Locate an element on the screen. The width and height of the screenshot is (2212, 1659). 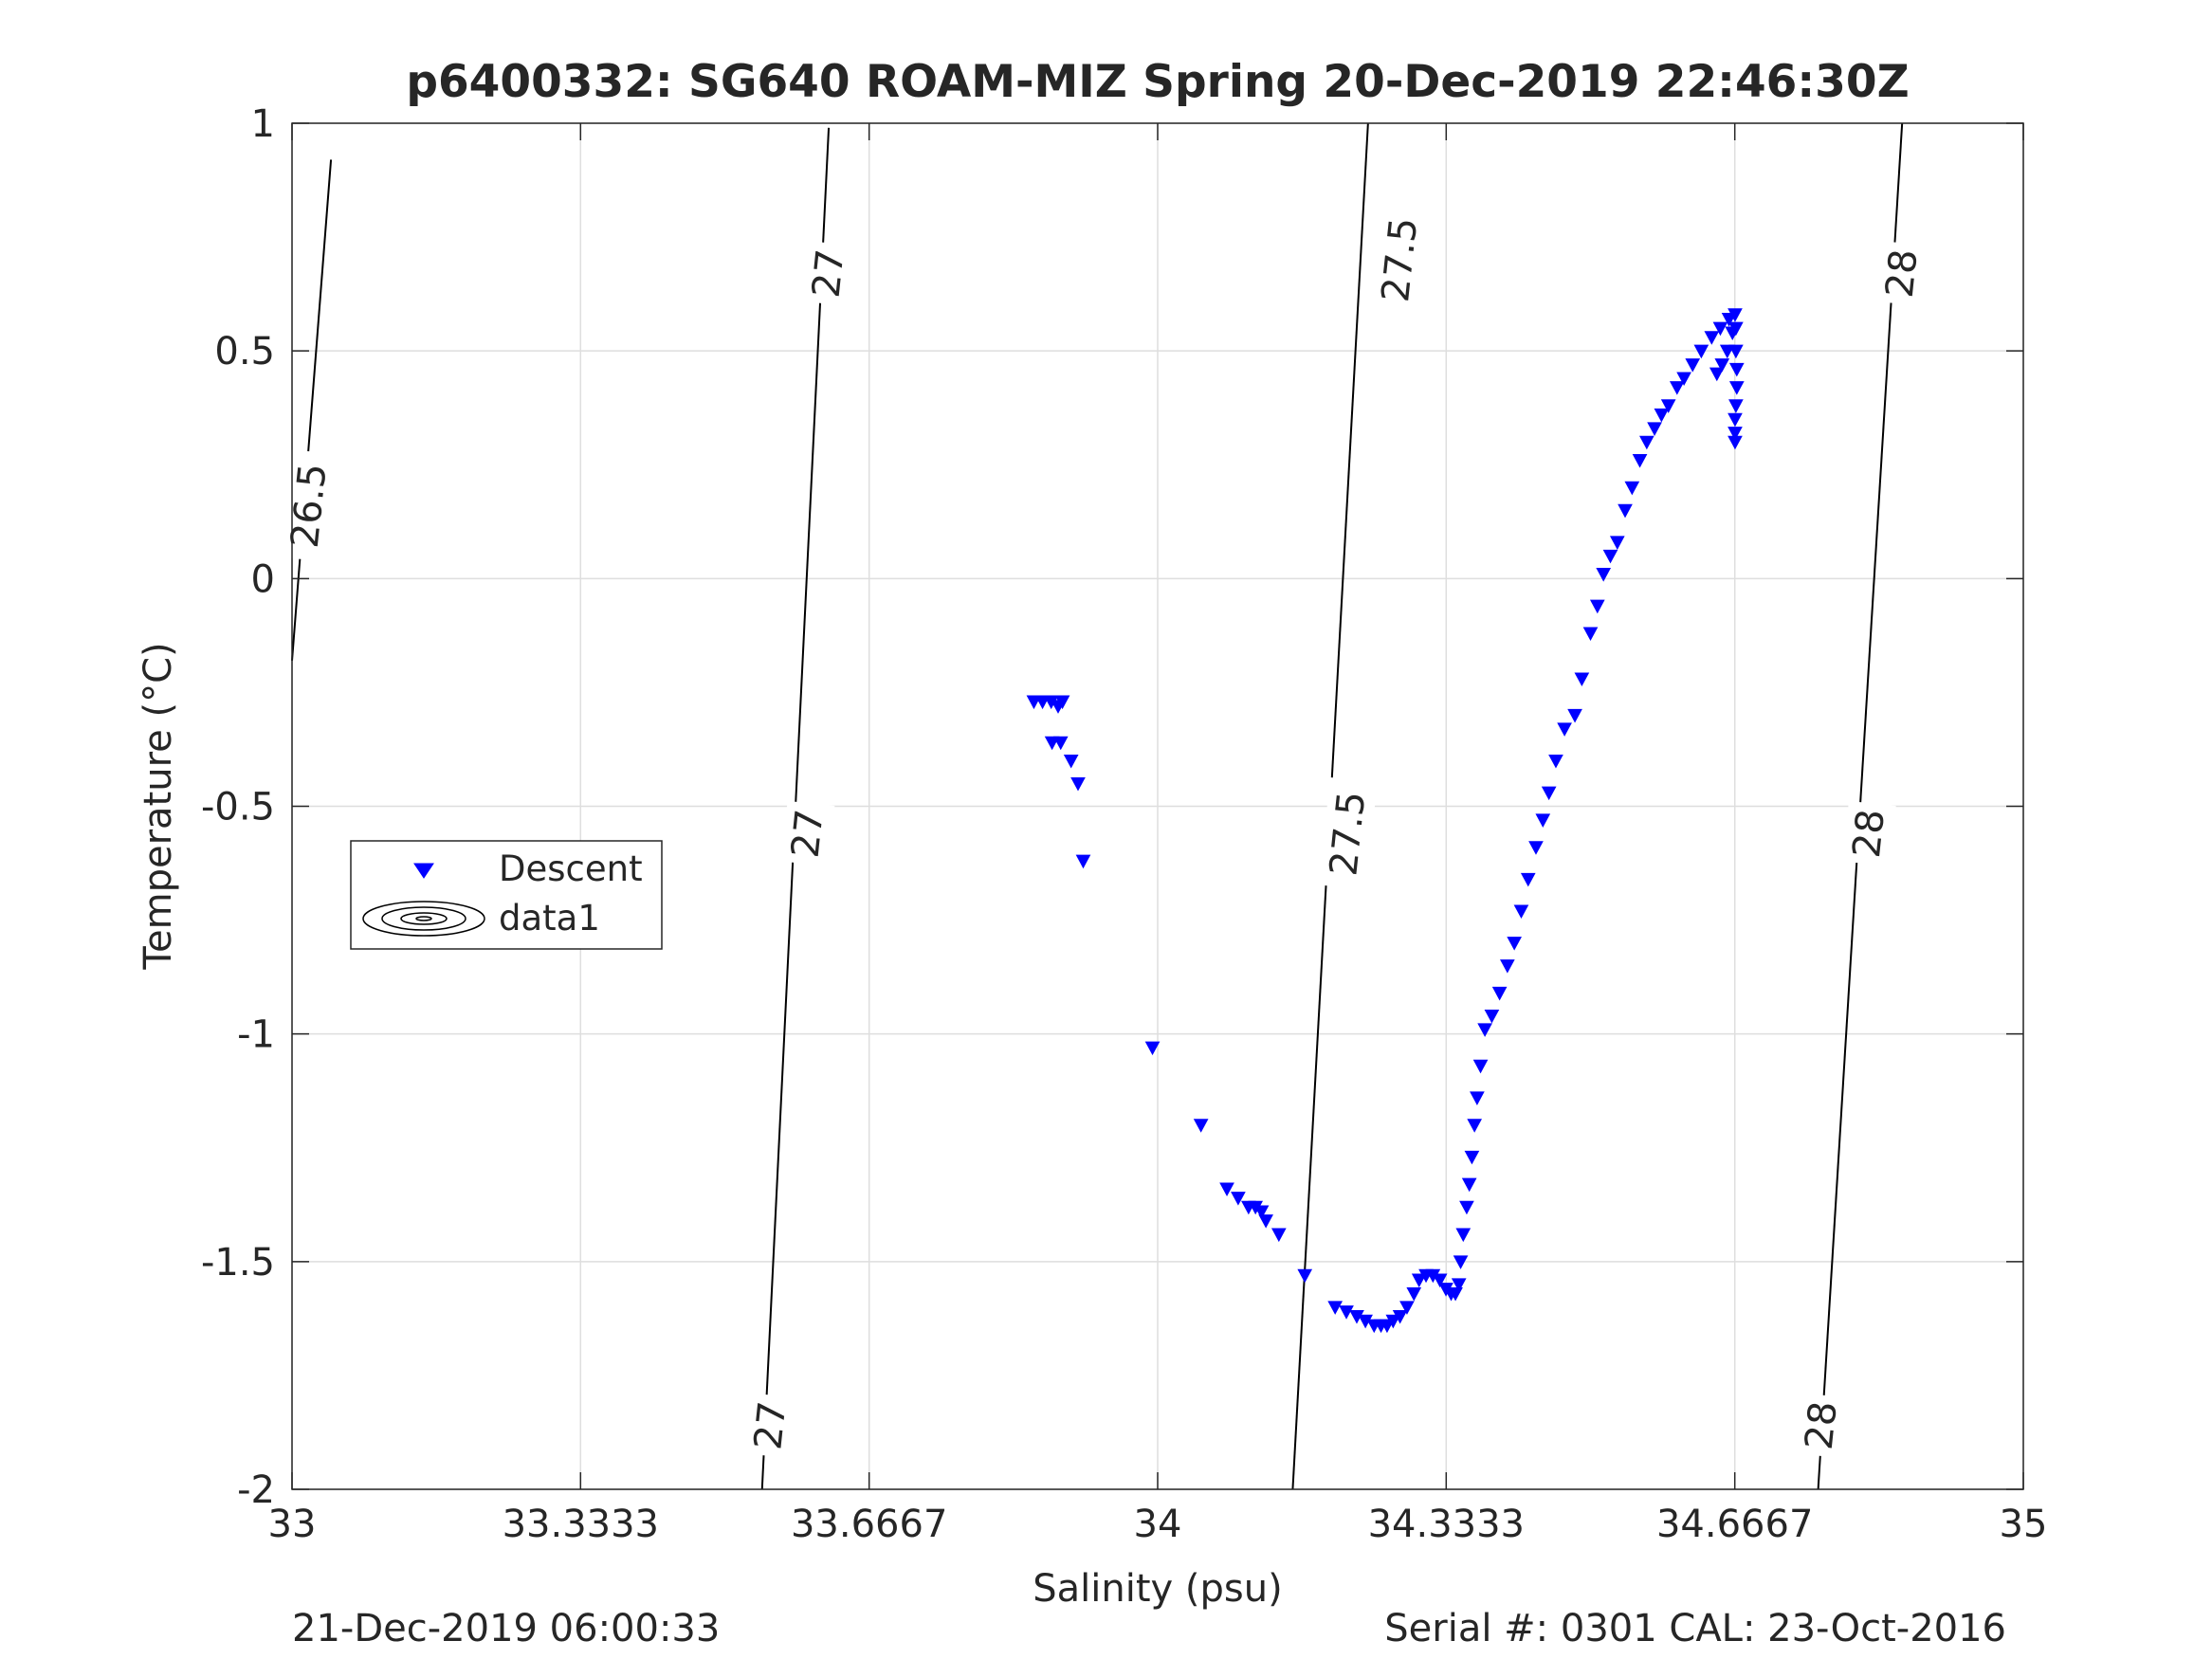
footer-timestamp: 21-Dec-2019 06:00:33 is located at coordinates (506, 1628).